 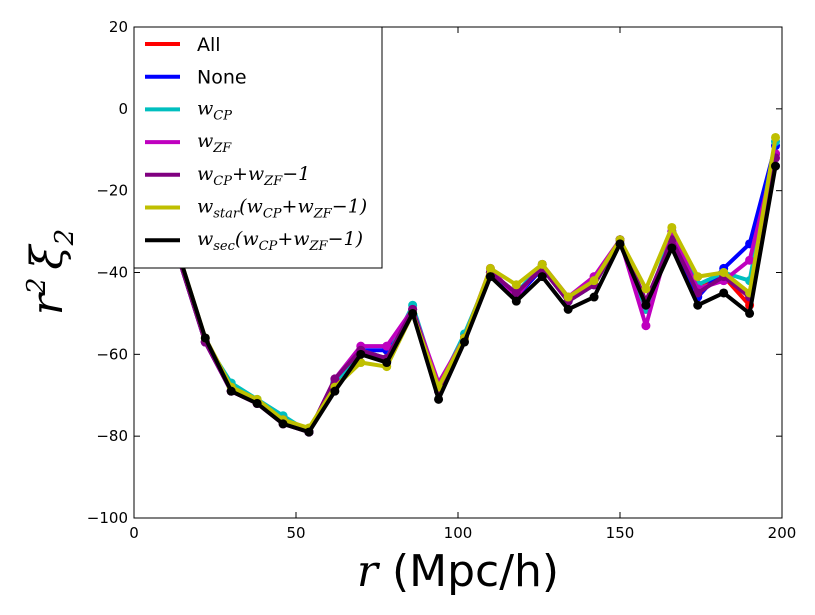 I want to click on legend-box, so click(x=258, y=147).